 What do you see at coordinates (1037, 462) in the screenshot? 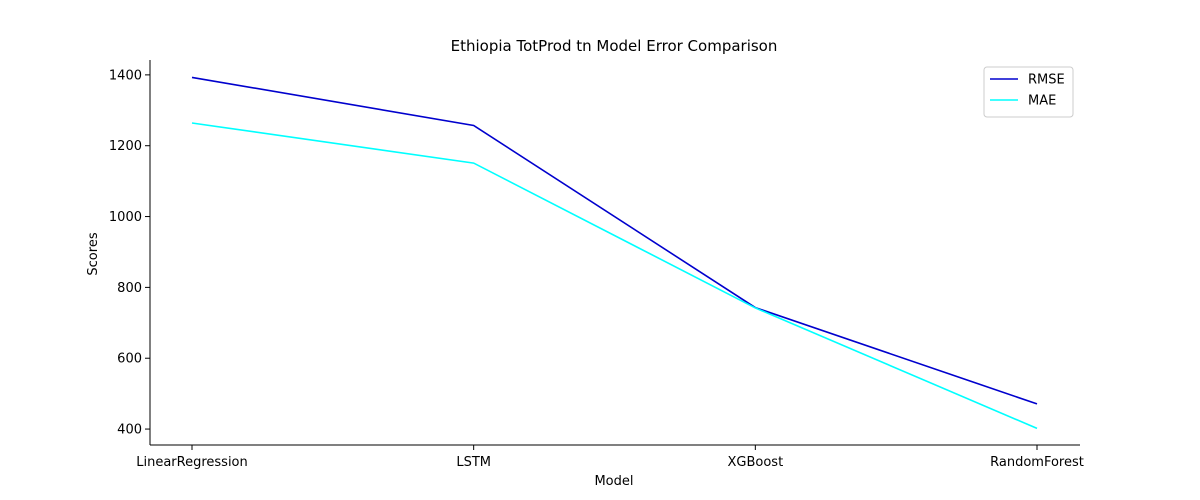
I see `x-tick-label: RandomForest` at bounding box center [1037, 462].